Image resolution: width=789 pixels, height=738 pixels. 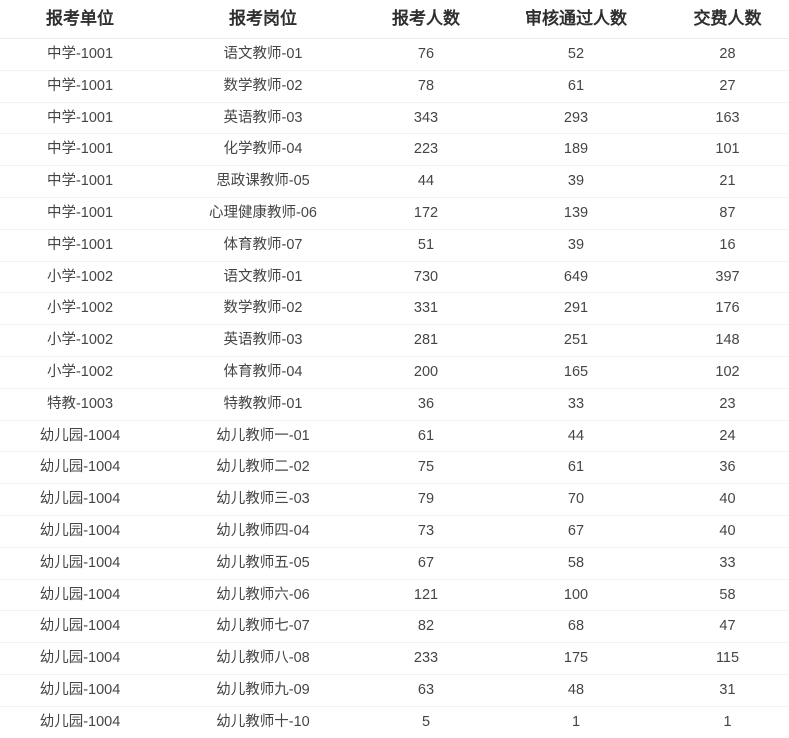 I want to click on cell-pass: 44, so click(x=576, y=436).